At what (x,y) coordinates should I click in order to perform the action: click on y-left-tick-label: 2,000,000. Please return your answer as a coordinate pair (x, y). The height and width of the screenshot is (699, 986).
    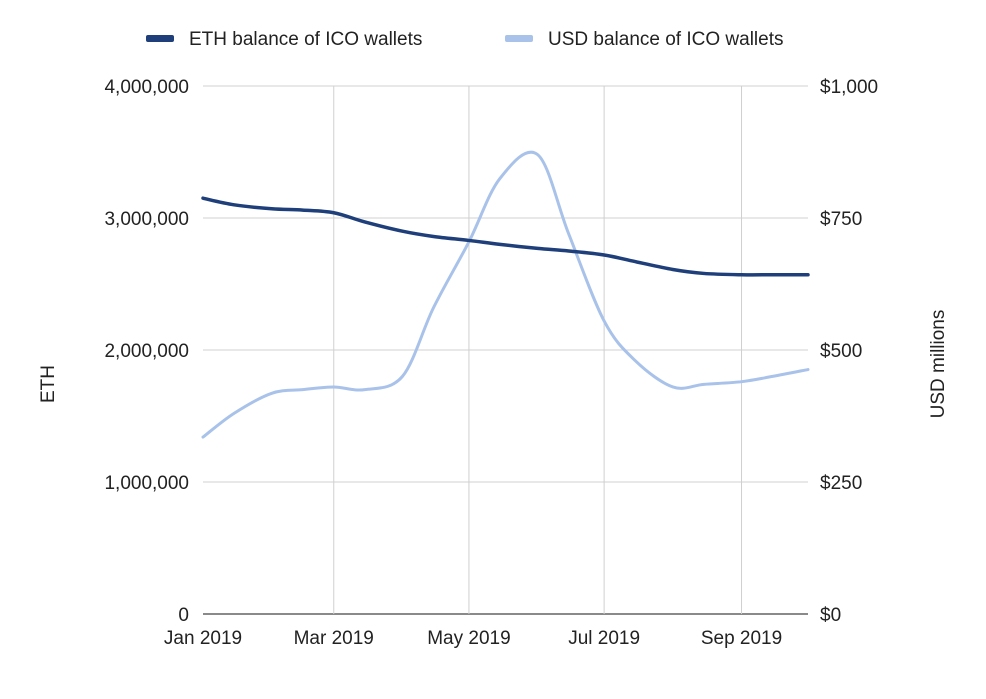
    Looking at the image, I should click on (146, 351).